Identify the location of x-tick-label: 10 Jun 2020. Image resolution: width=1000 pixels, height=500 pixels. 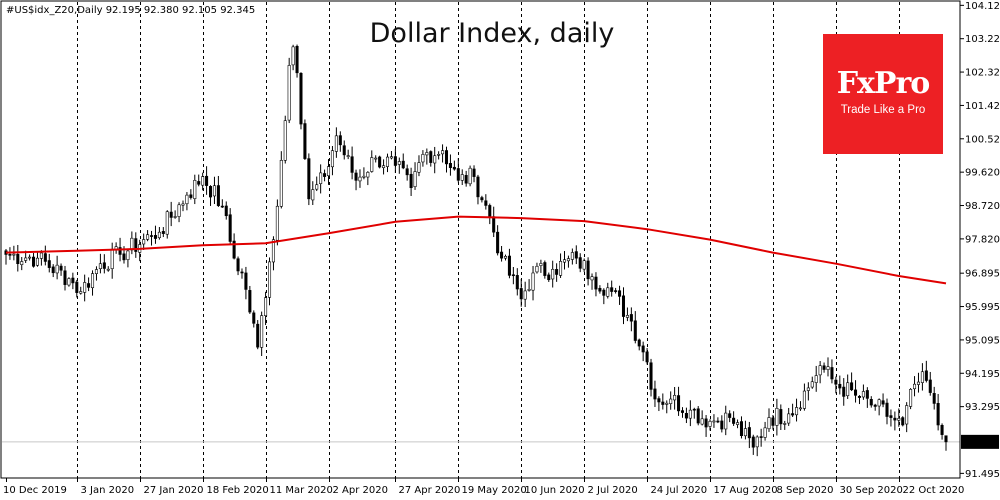
(555, 490).